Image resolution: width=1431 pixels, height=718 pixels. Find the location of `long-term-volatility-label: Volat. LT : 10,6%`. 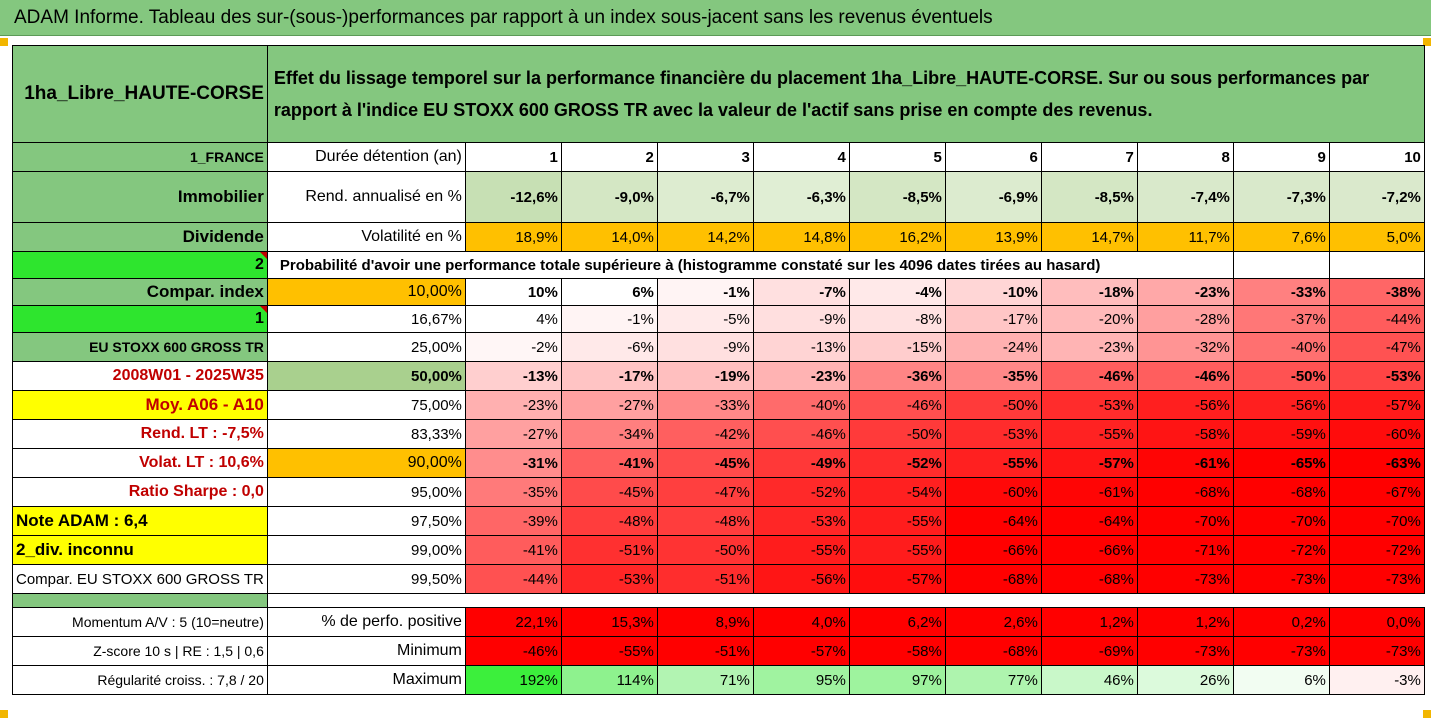

long-term-volatility-label: Volat. LT : 10,6% is located at coordinates (140, 463).